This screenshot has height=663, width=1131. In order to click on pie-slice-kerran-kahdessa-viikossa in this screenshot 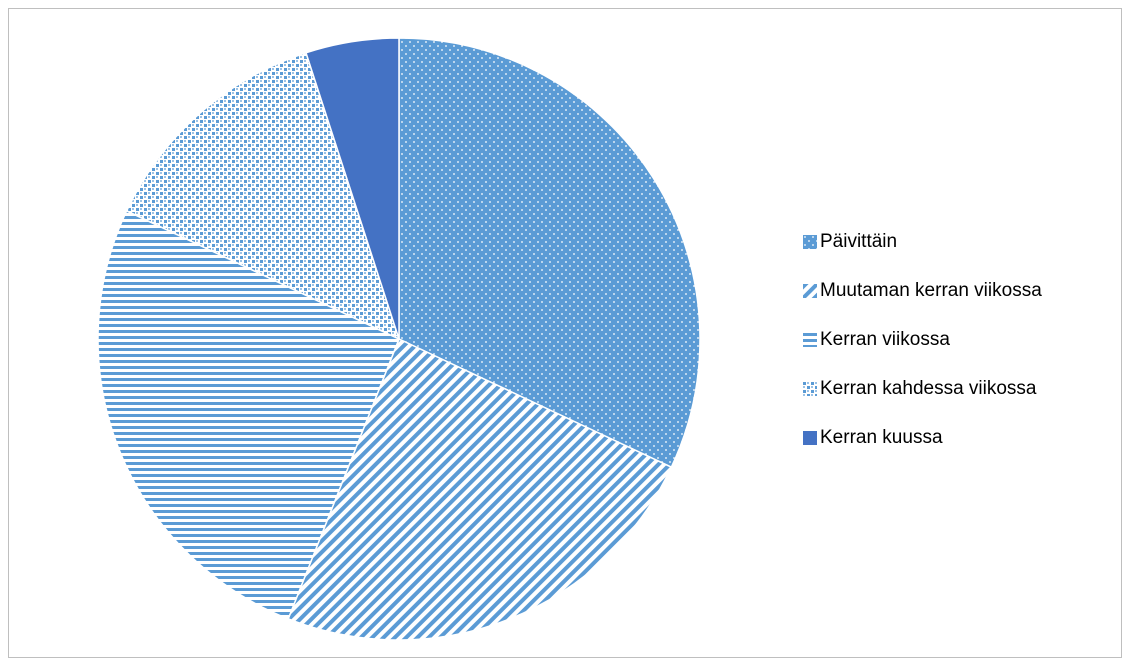, I will do `click(263, 196)`.